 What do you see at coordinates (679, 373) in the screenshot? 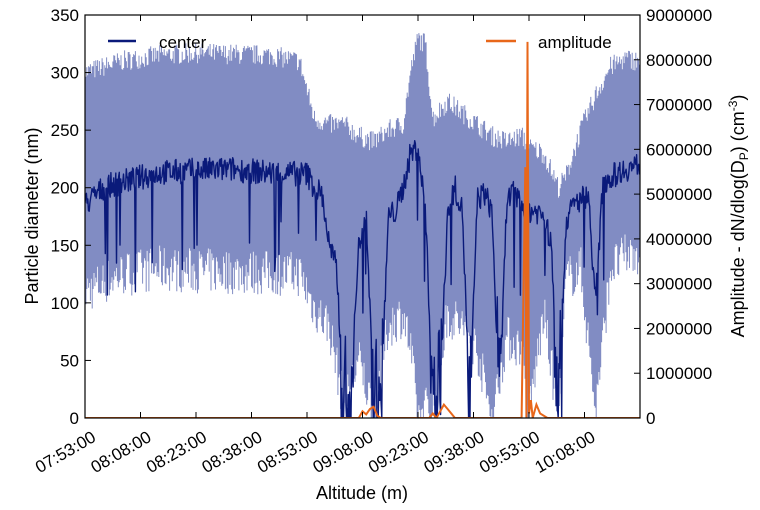
I see `y-right-tick-label: 1000000` at bounding box center [679, 373].